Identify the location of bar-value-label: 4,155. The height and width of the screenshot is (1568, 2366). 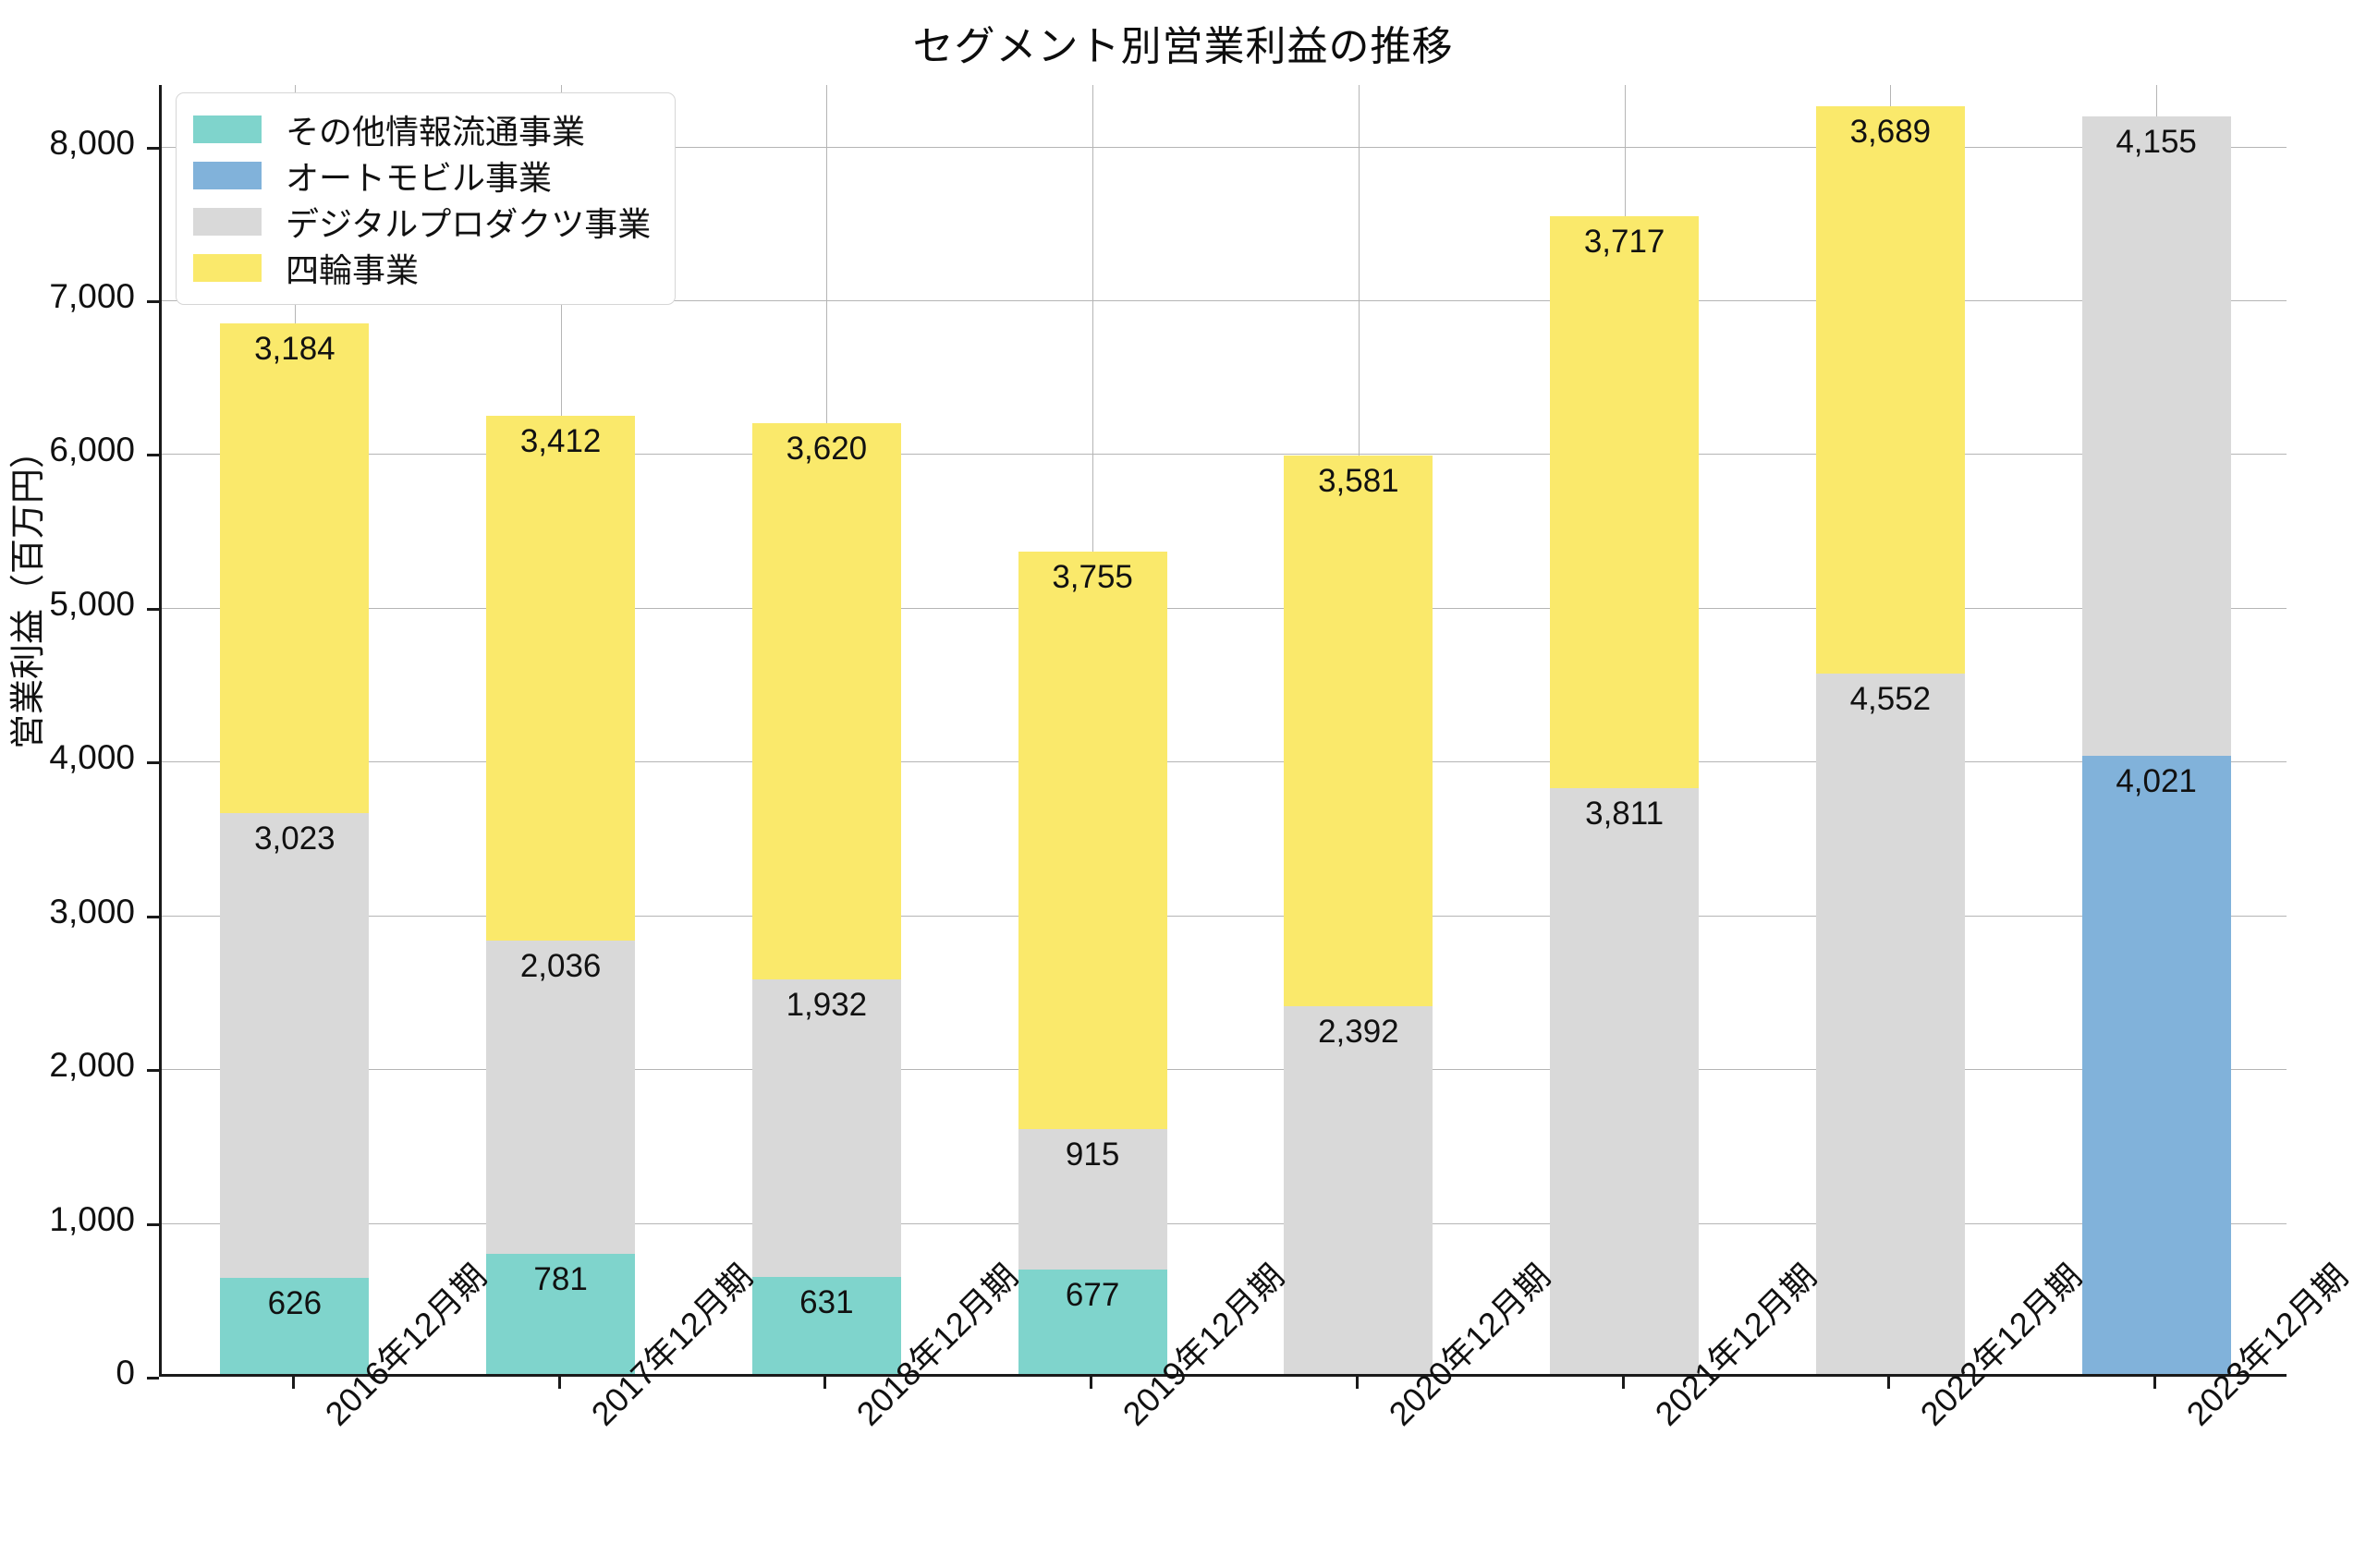
(2156, 142).